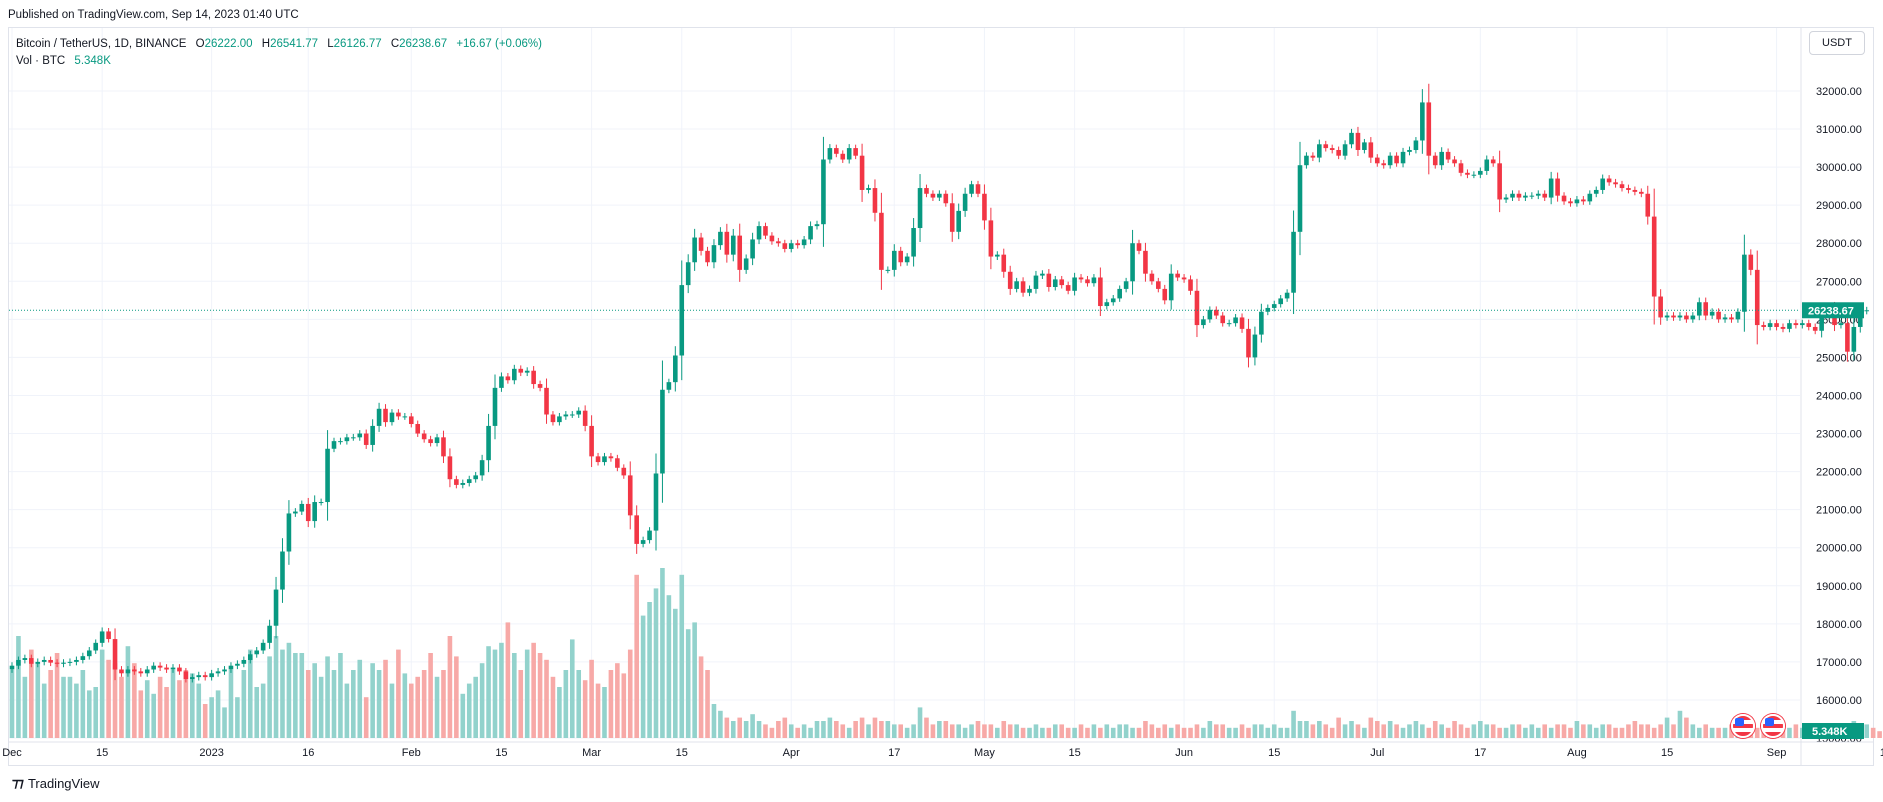  I want to click on close-value: 26238.67, so click(423, 44).